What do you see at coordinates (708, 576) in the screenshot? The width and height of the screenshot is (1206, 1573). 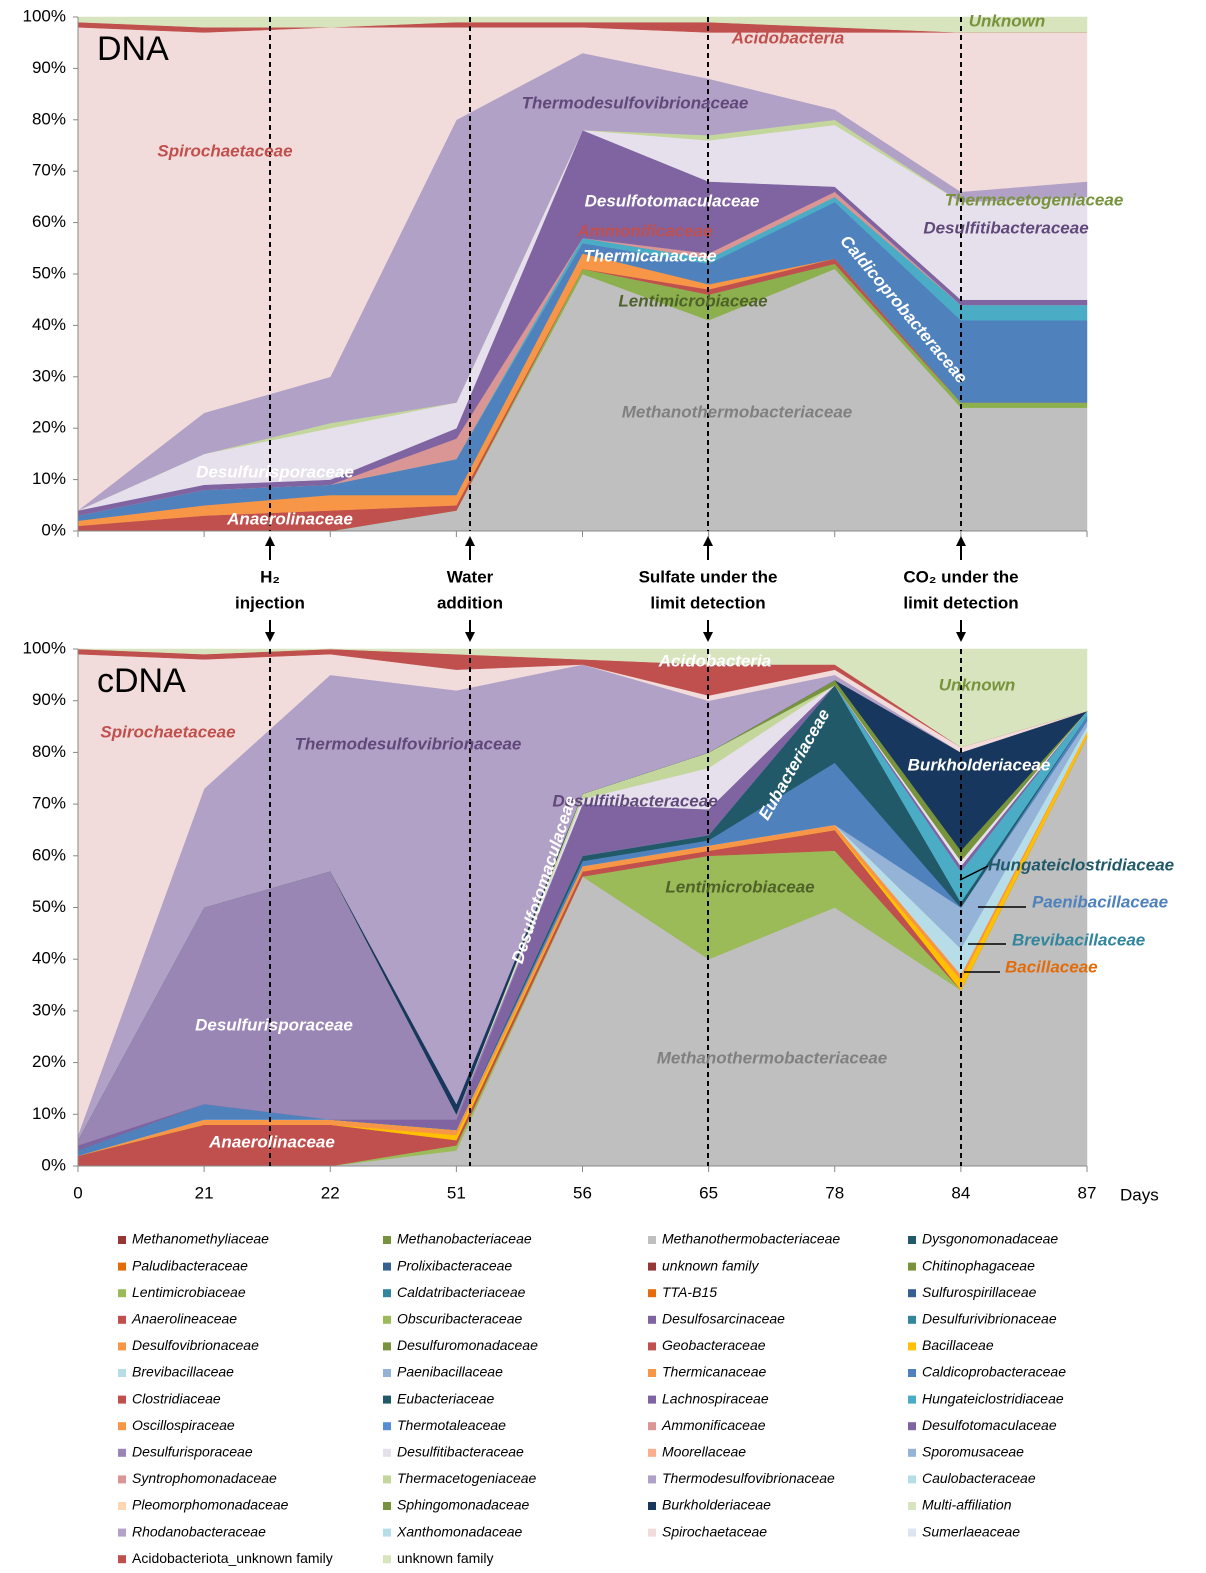 I see `event-label: Sulfate under the` at bounding box center [708, 576].